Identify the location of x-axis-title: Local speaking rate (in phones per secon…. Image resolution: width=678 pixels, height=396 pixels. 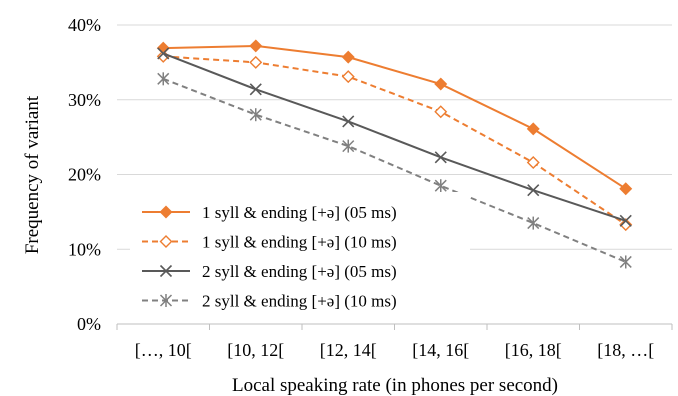
(395, 385).